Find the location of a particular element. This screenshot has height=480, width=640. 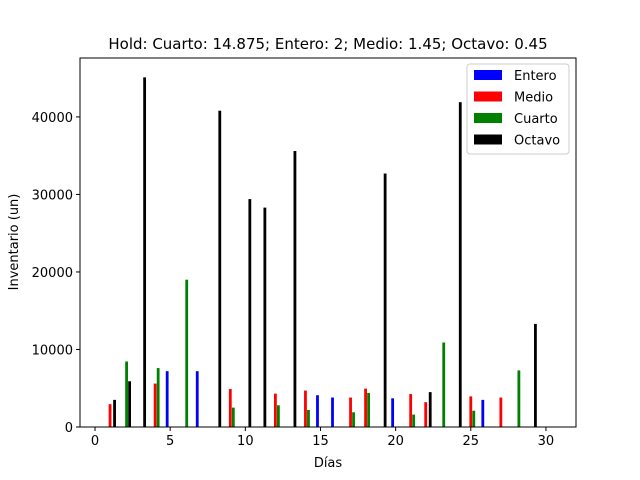

legend-label-entero: Entero is located at coordinates (535, 76).